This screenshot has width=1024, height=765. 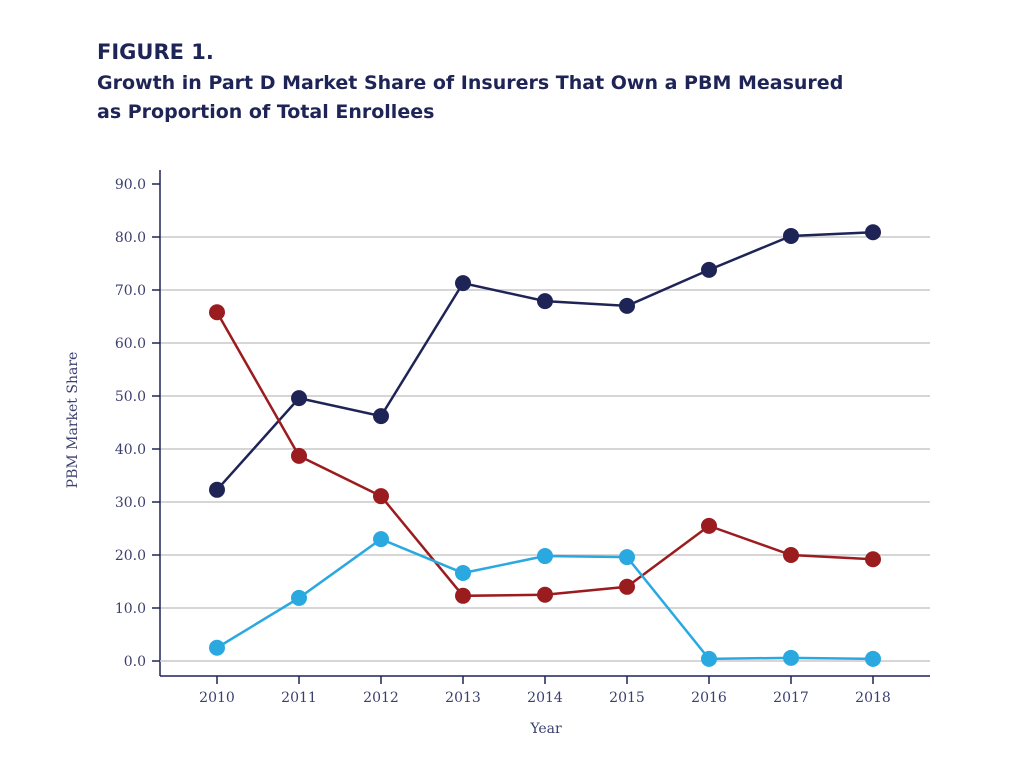 I want to click on y-axis-label: PBM Market Share, so click(x=73, y=420).